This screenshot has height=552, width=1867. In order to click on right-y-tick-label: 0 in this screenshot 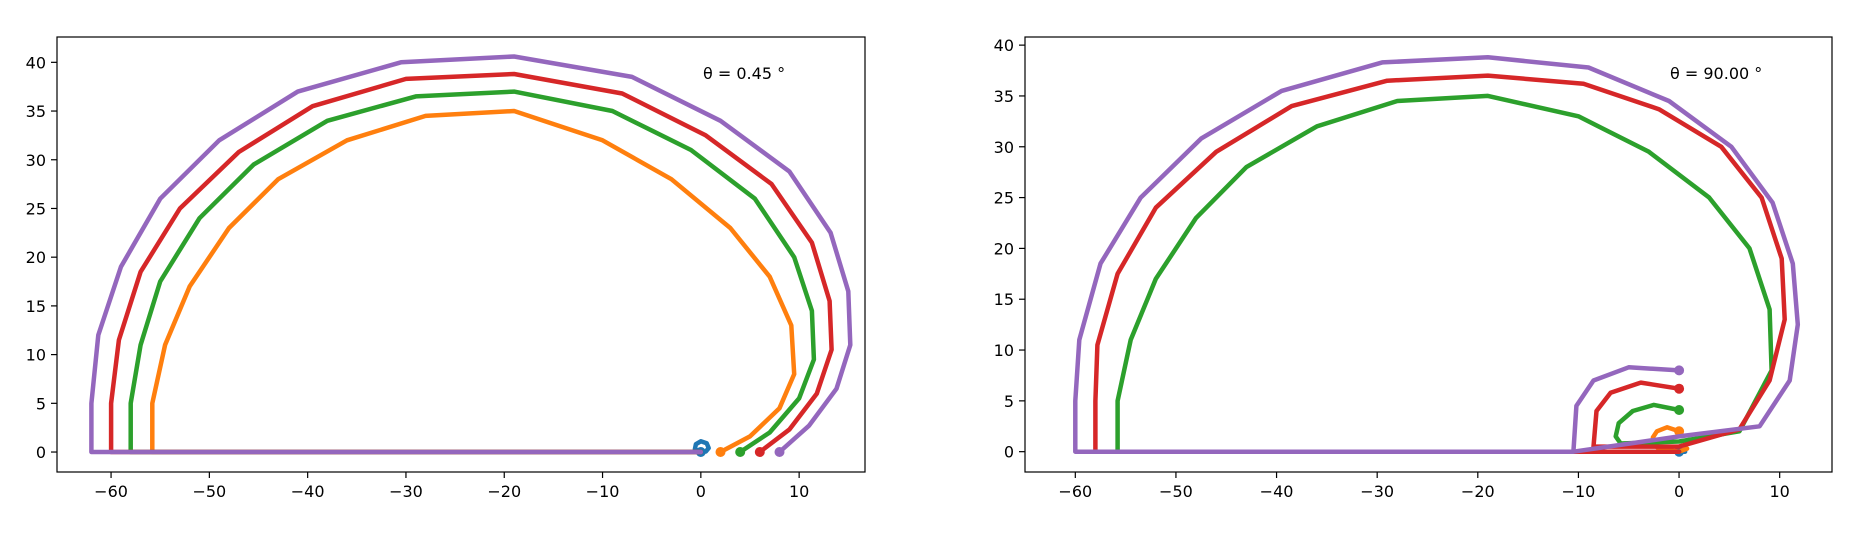, I will do `click(1009, 452)`.